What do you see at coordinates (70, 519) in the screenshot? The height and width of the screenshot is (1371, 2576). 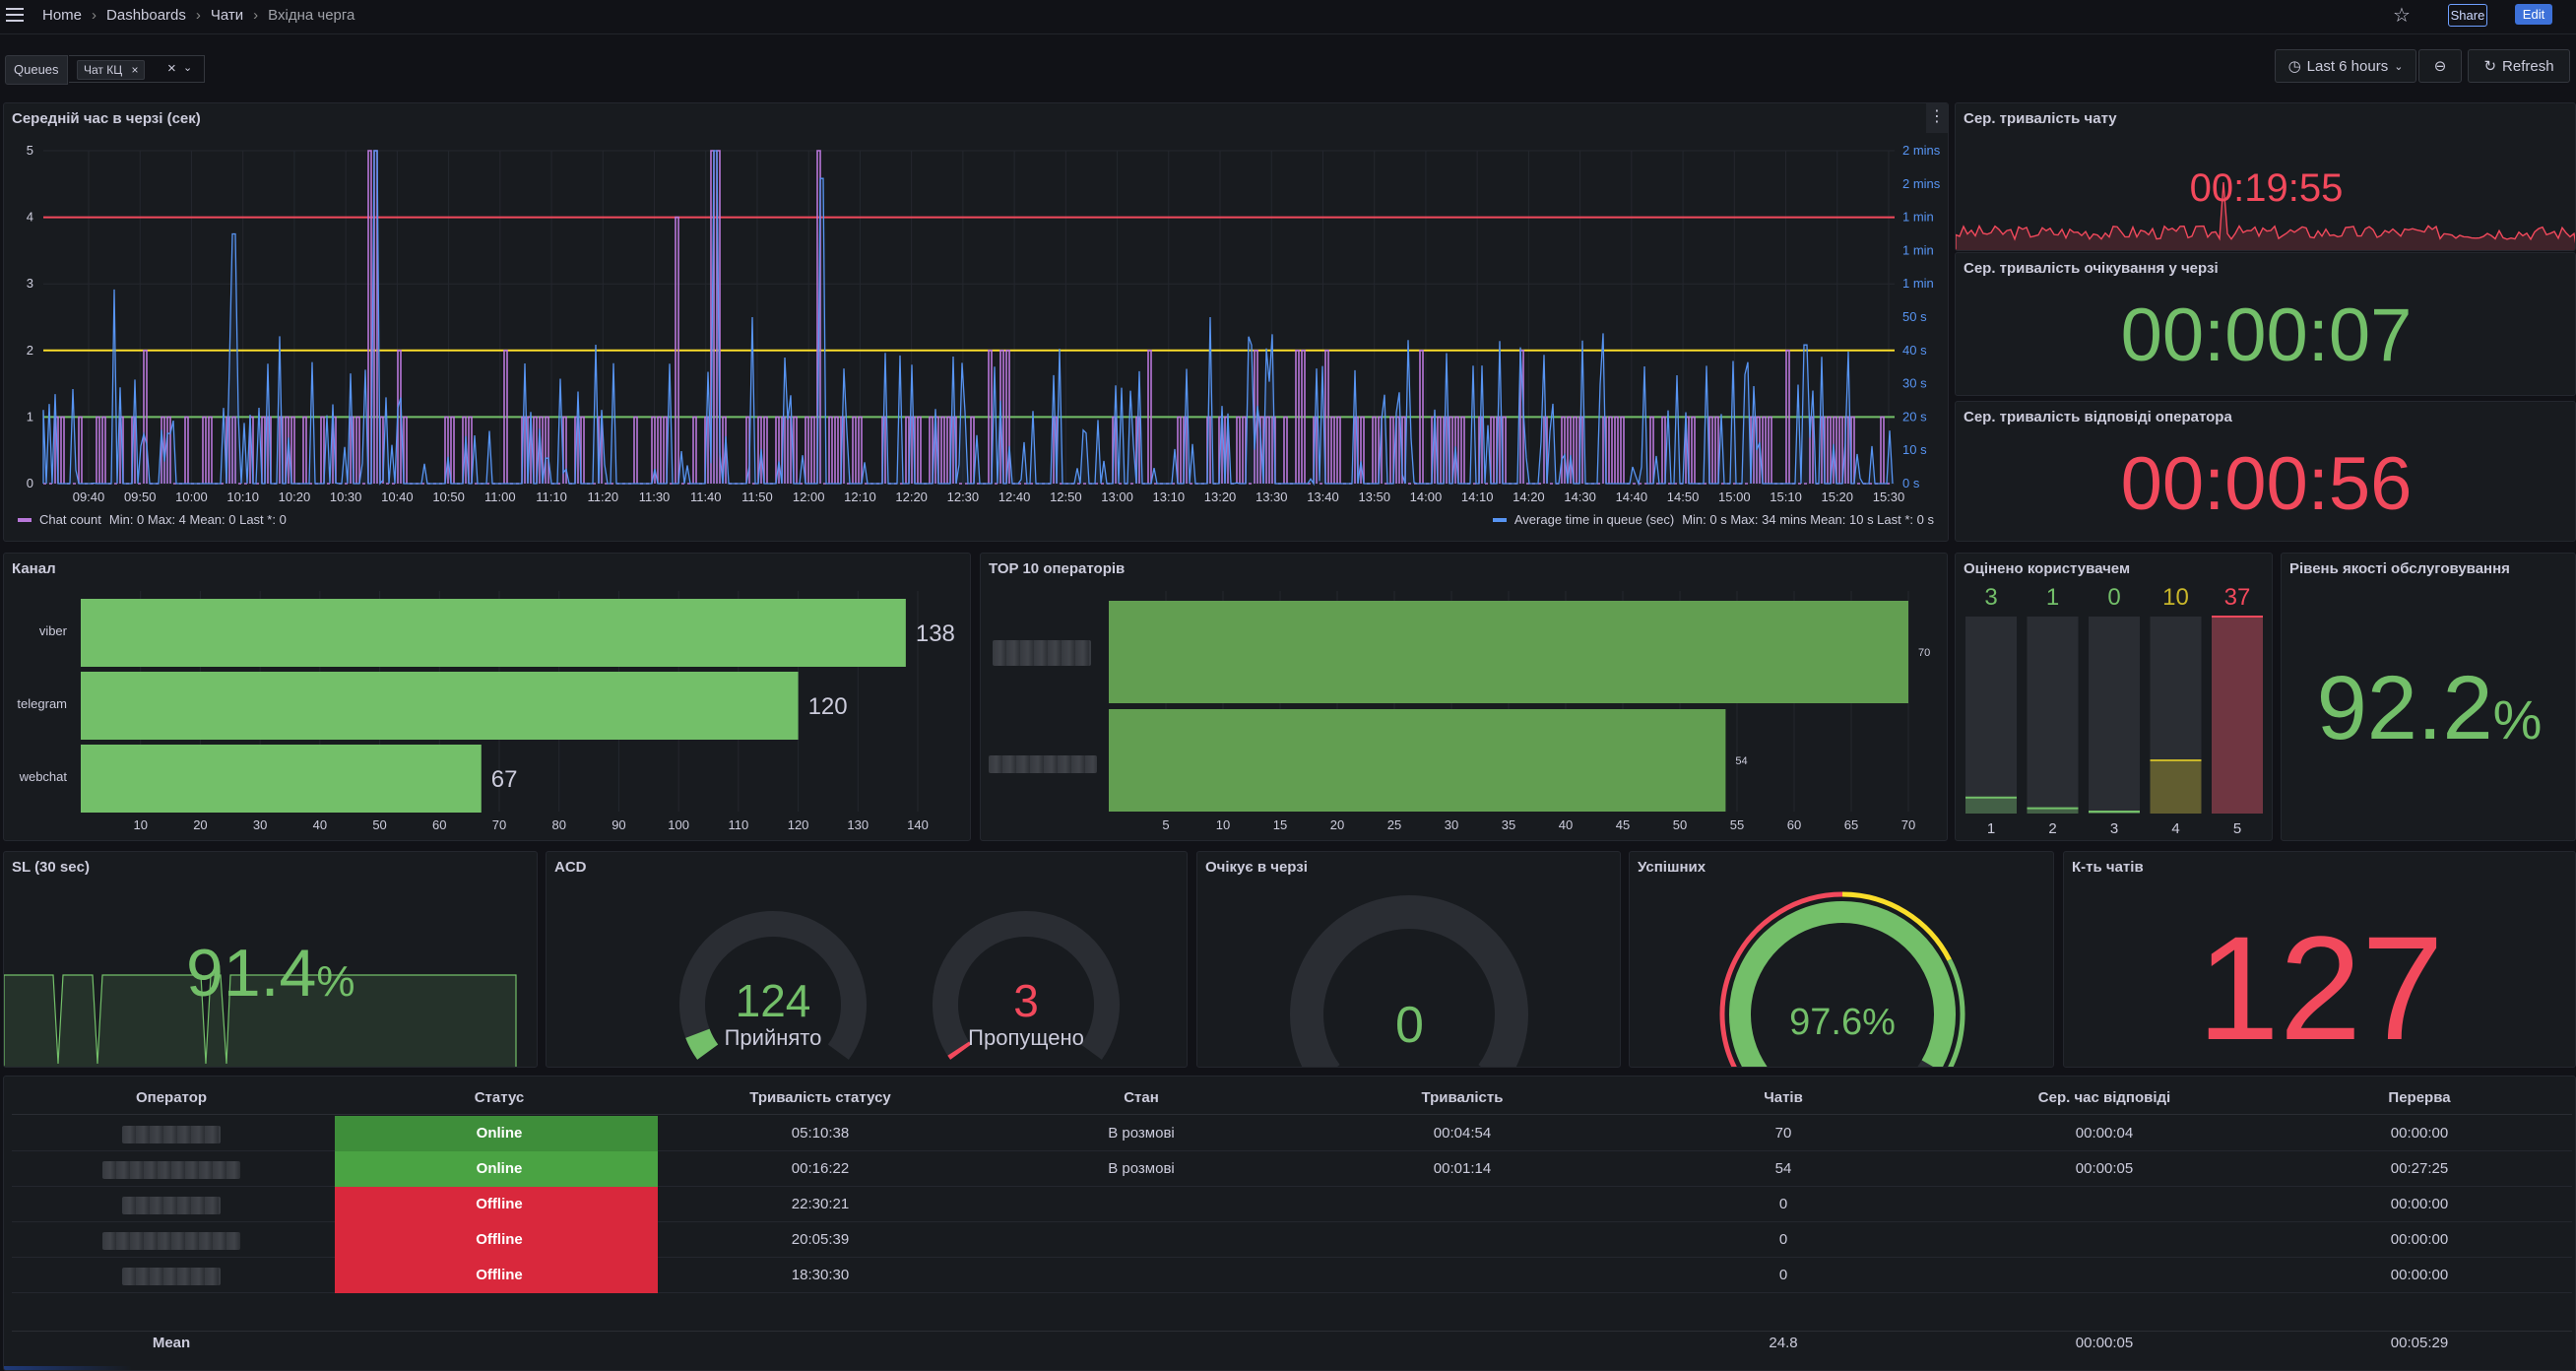 I see `legend-series-name: Chat count` at bounding box center [70, 519].